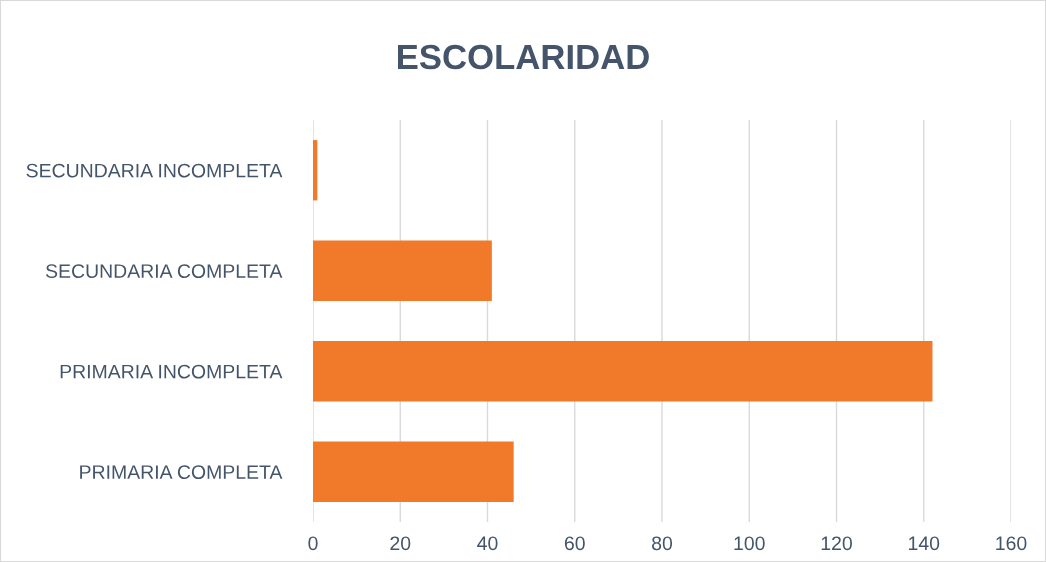  Describe the element at coordinates (181, 472) in the screenshot. I see `y-tick-label: PRIMARIA COMPLETA` at that location.